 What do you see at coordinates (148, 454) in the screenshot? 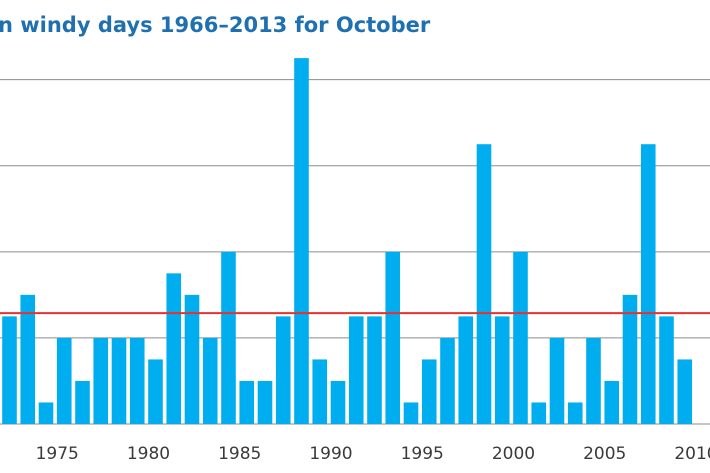
I see `x-tick-label: 1980` at bounding box center [148, 454].